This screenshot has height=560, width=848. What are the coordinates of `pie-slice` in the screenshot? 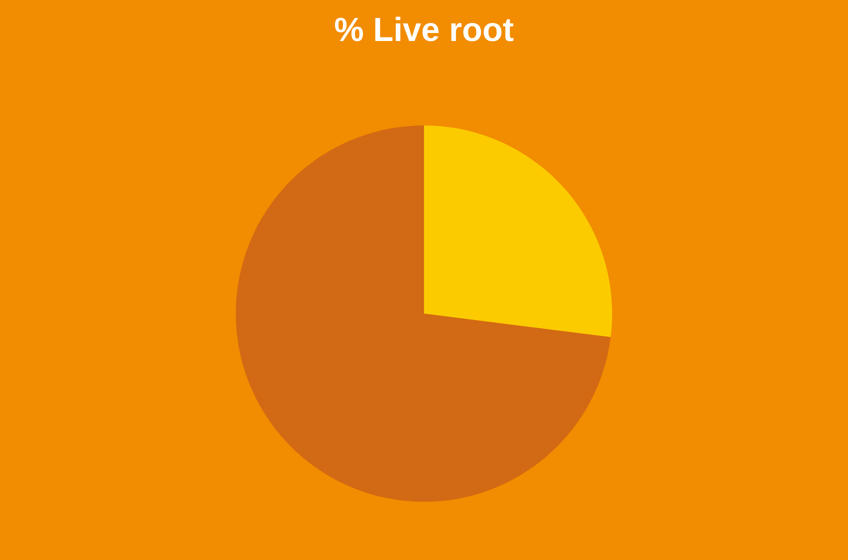 It's located at (518, 231).